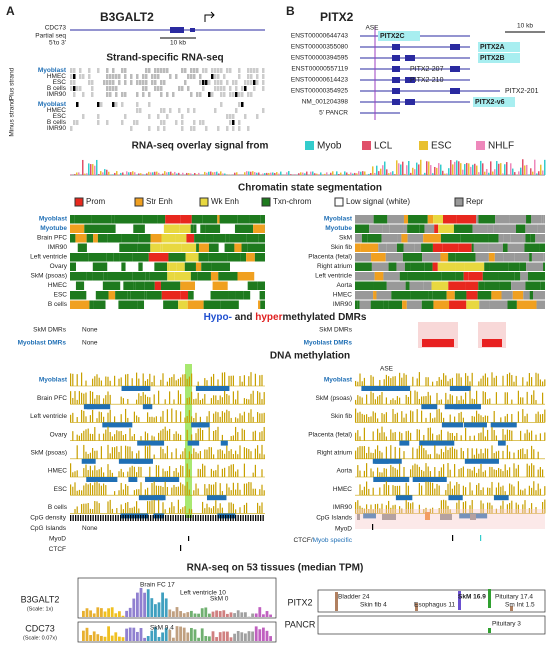  Describe the element at coordinates (159, 201) in the screenshot. I see `legend-label: Str Enh` at that location.